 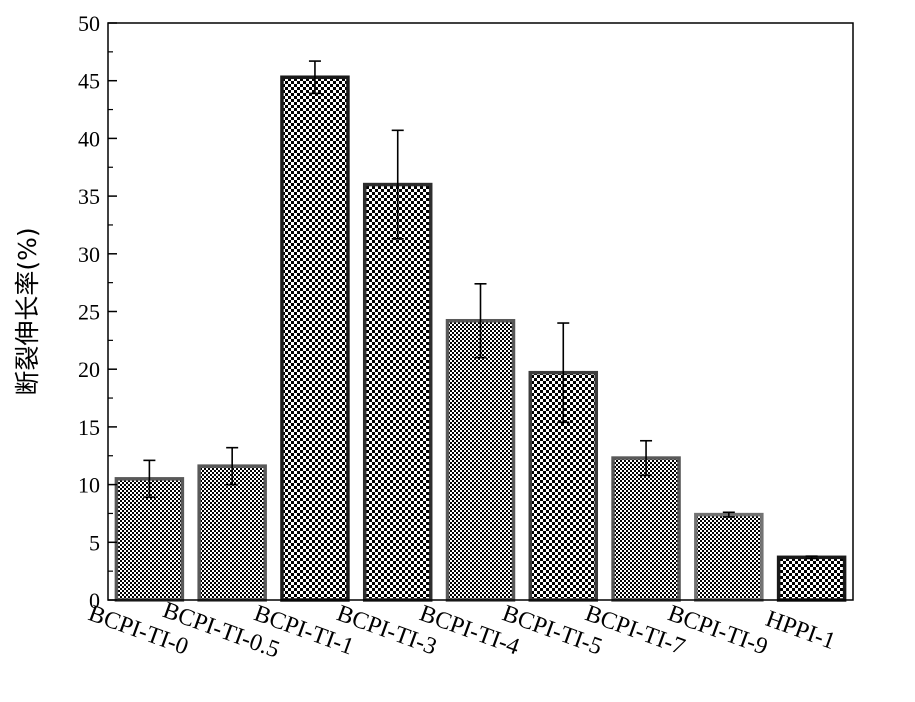 I want to click on y-tick-label: 20, so click(x=89, y=369).